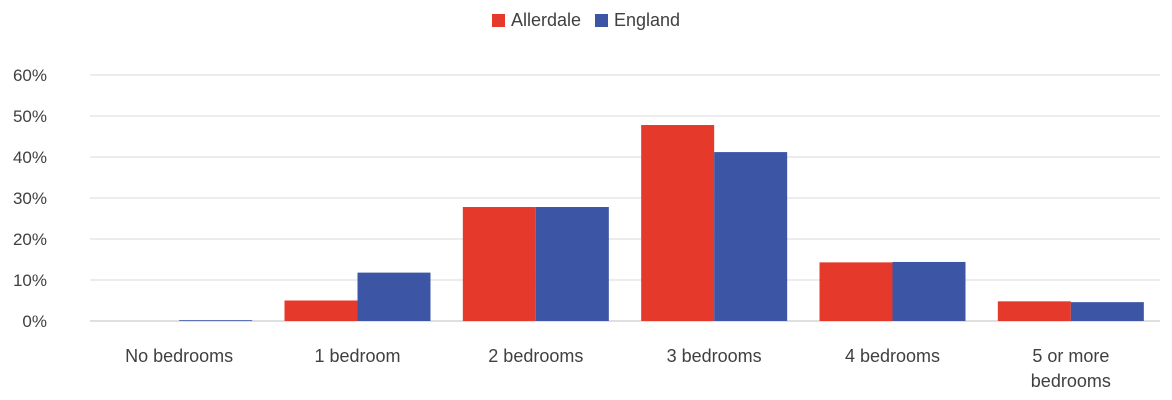 The image size is (1172, 400). I want to click on x-tick-label: 4 bedrooms, so click(892, 356).